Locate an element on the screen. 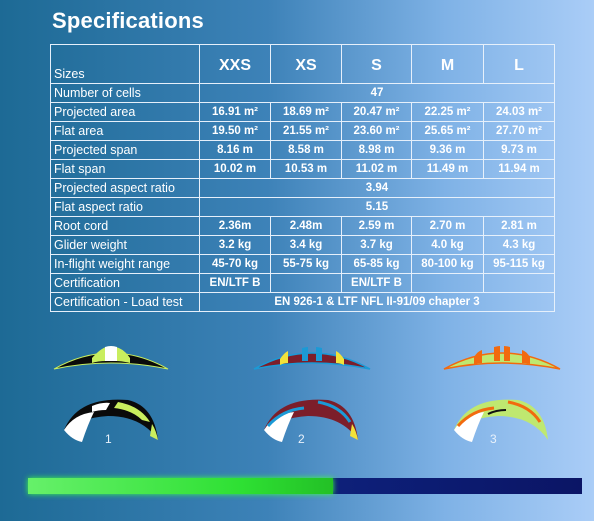 The width and height of the screenshot is (594, 521). spec-value: 22.25 m² is located at coordinates (447, 112).